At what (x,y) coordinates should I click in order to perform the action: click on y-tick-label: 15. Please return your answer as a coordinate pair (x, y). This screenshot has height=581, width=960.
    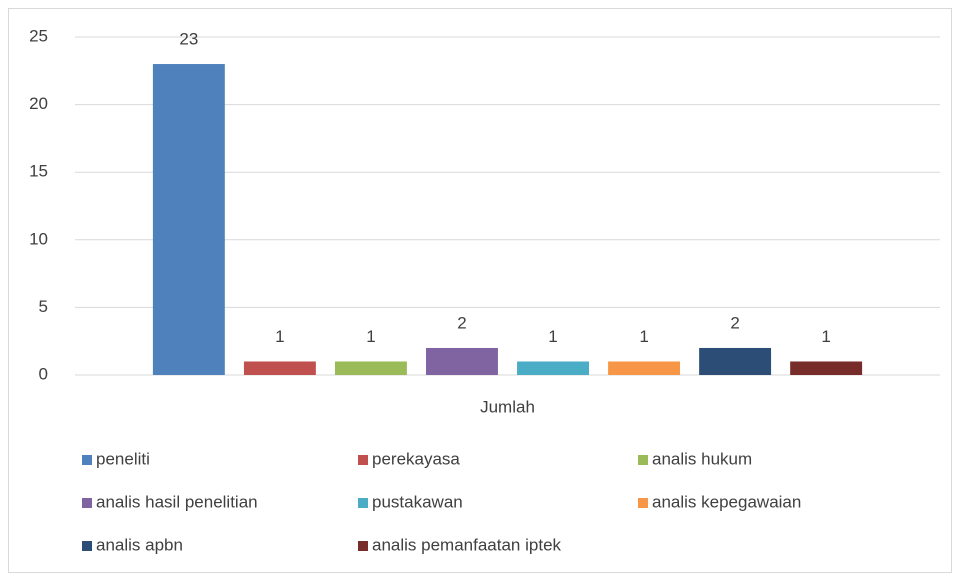
    Looking at the image, I should click on (38, 171).